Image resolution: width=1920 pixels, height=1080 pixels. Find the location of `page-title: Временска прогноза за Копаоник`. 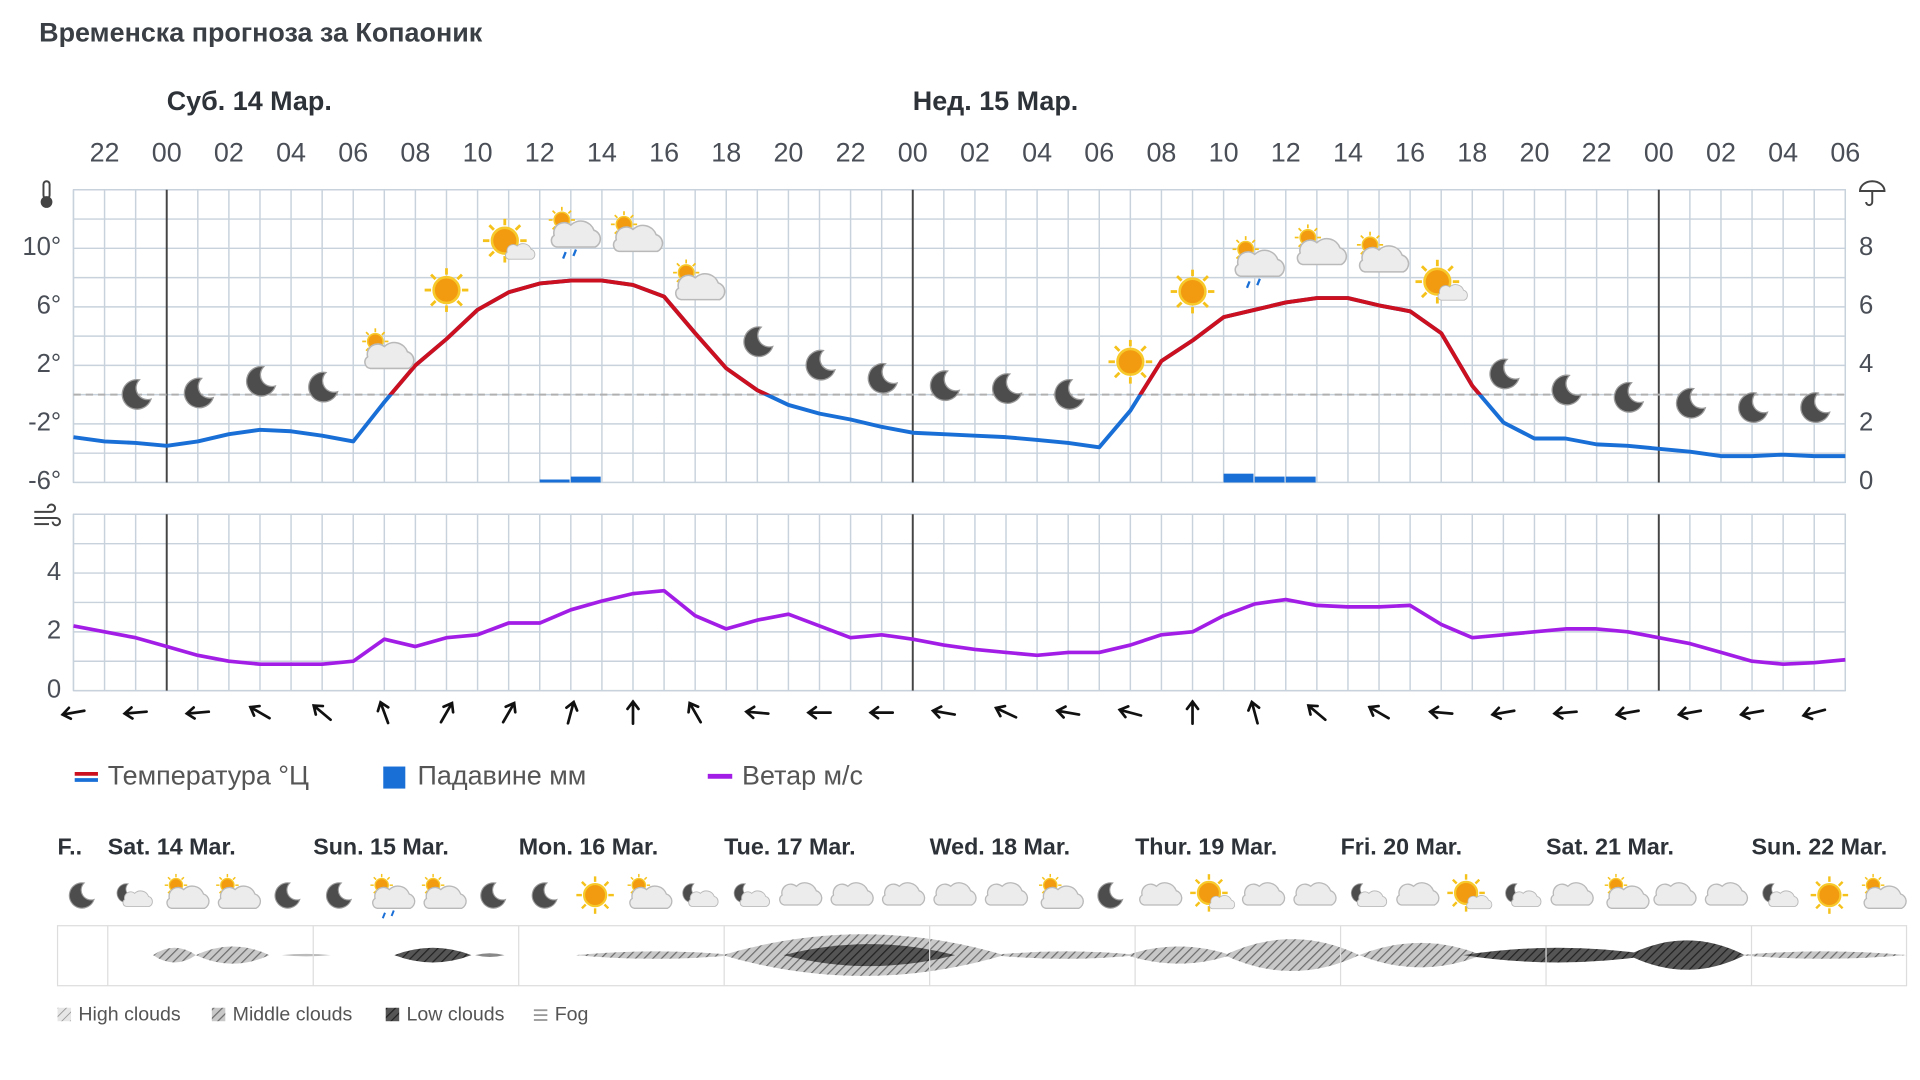

page-title: Временска прогноза за Копаоник is located at coordinates (261, 32).